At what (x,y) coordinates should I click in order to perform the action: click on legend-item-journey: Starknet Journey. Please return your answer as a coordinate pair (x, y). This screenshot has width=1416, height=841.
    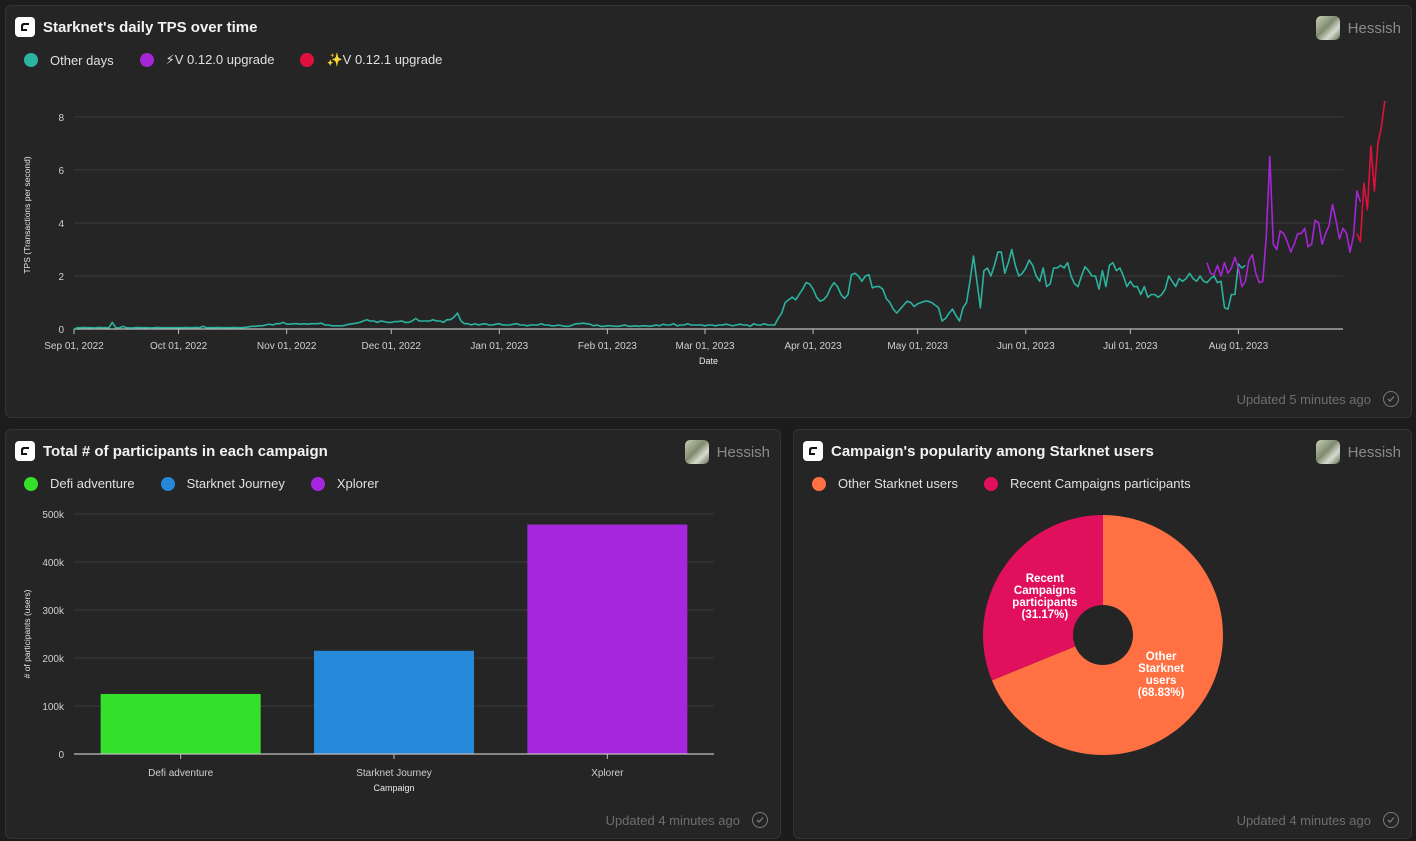
    Looking at the image, I should click on (222, 483).